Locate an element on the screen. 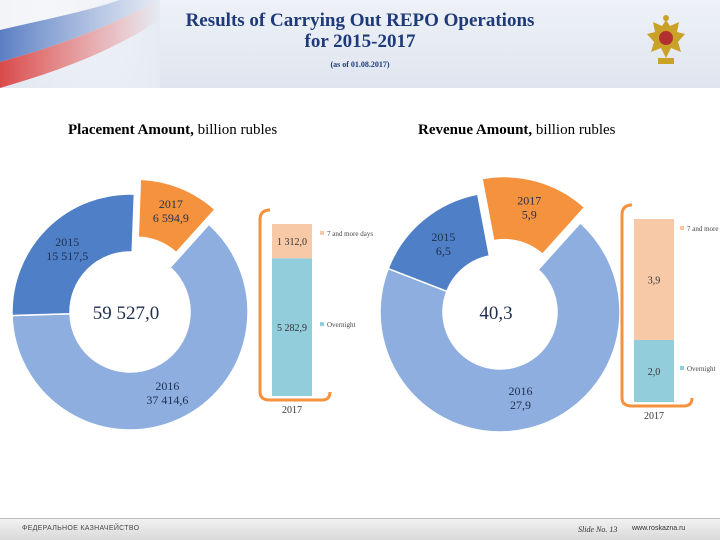 The image size is (720, 540). slice-value-2015: 15 517,5 is located at coordinates (67, 256).